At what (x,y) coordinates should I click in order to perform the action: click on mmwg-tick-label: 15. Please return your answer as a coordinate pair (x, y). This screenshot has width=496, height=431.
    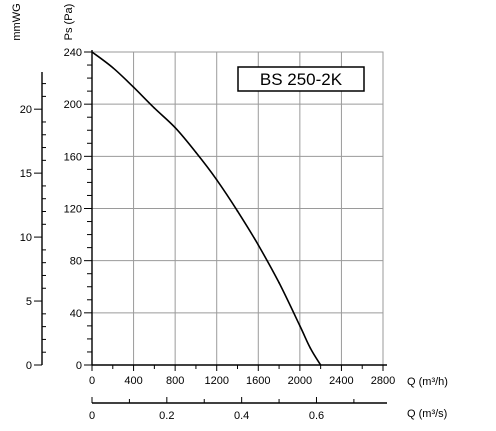
    Looking at the image, I should click on (26, 174).